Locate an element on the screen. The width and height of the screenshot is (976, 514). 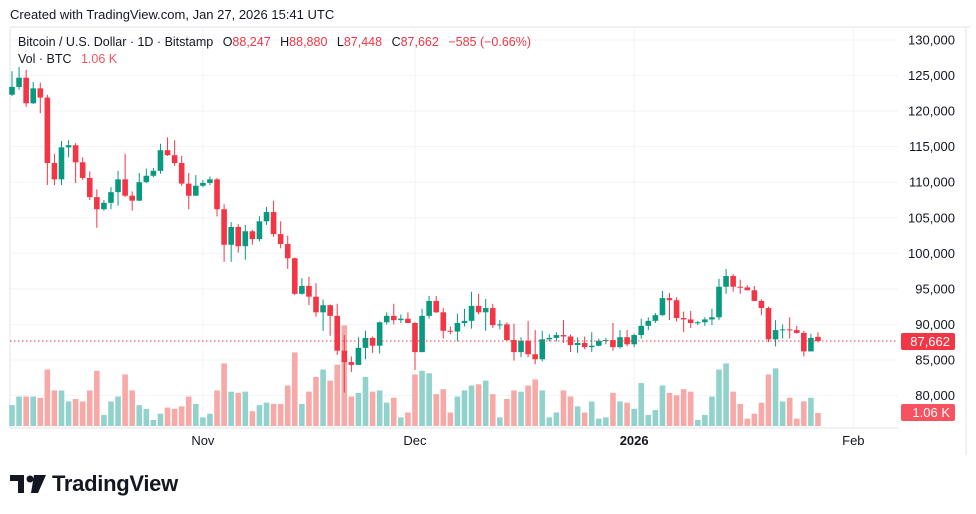
last-price-text: 87,662 is located at coordinates (930, 341).